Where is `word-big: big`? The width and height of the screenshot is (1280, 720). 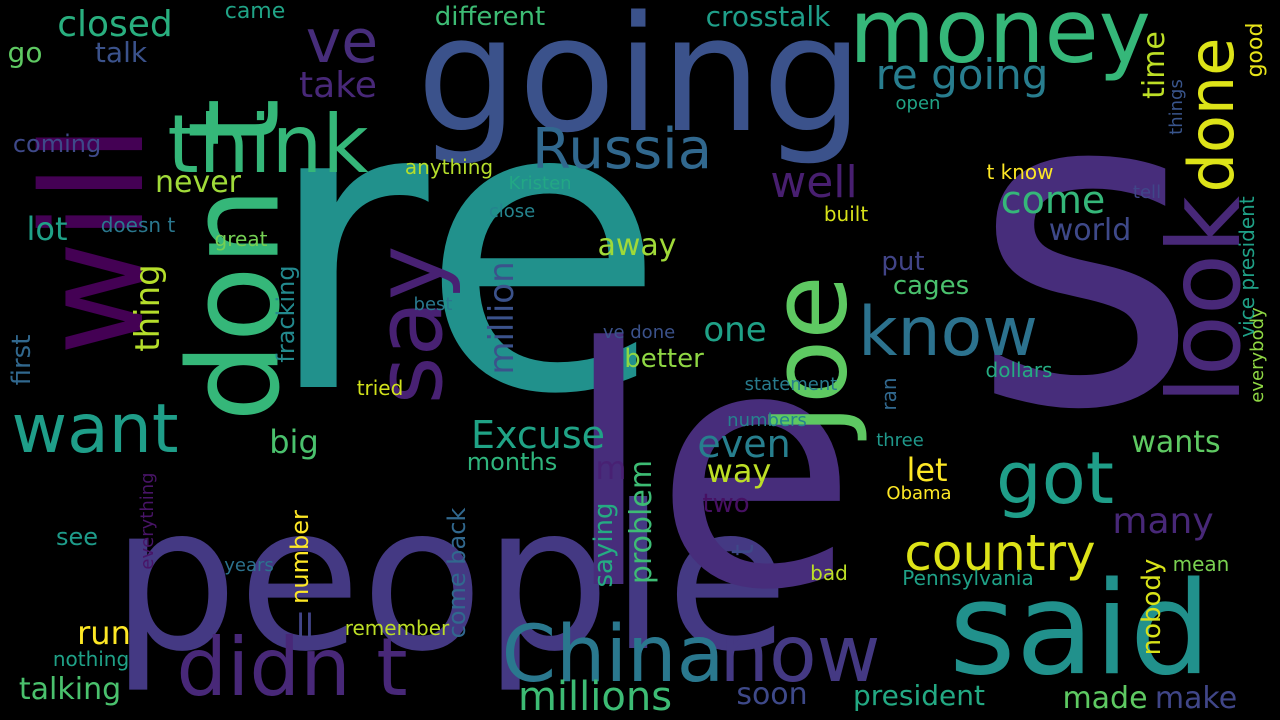
word-big: big is located at coordinates (294, 442).